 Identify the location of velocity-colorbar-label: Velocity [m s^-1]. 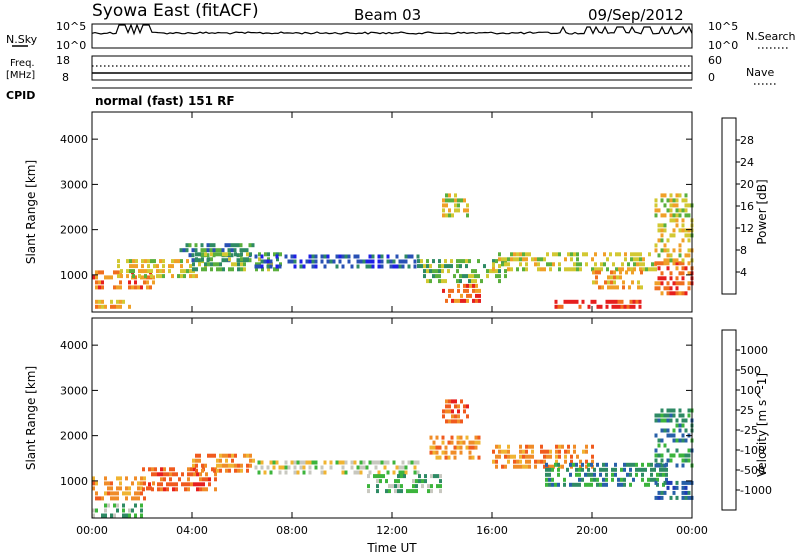
(762, 425).